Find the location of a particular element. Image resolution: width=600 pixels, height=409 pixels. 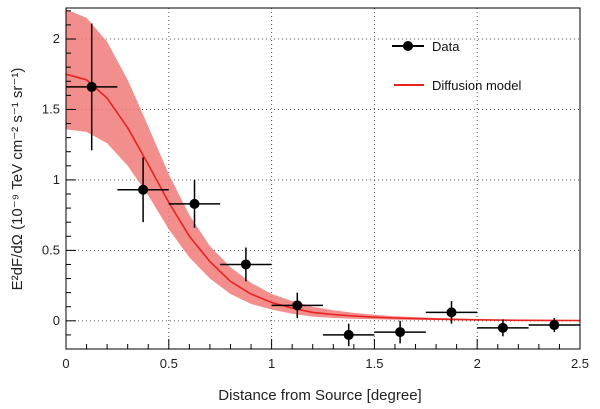

y-tick-label: 1 is located at coordinates (56, 179).